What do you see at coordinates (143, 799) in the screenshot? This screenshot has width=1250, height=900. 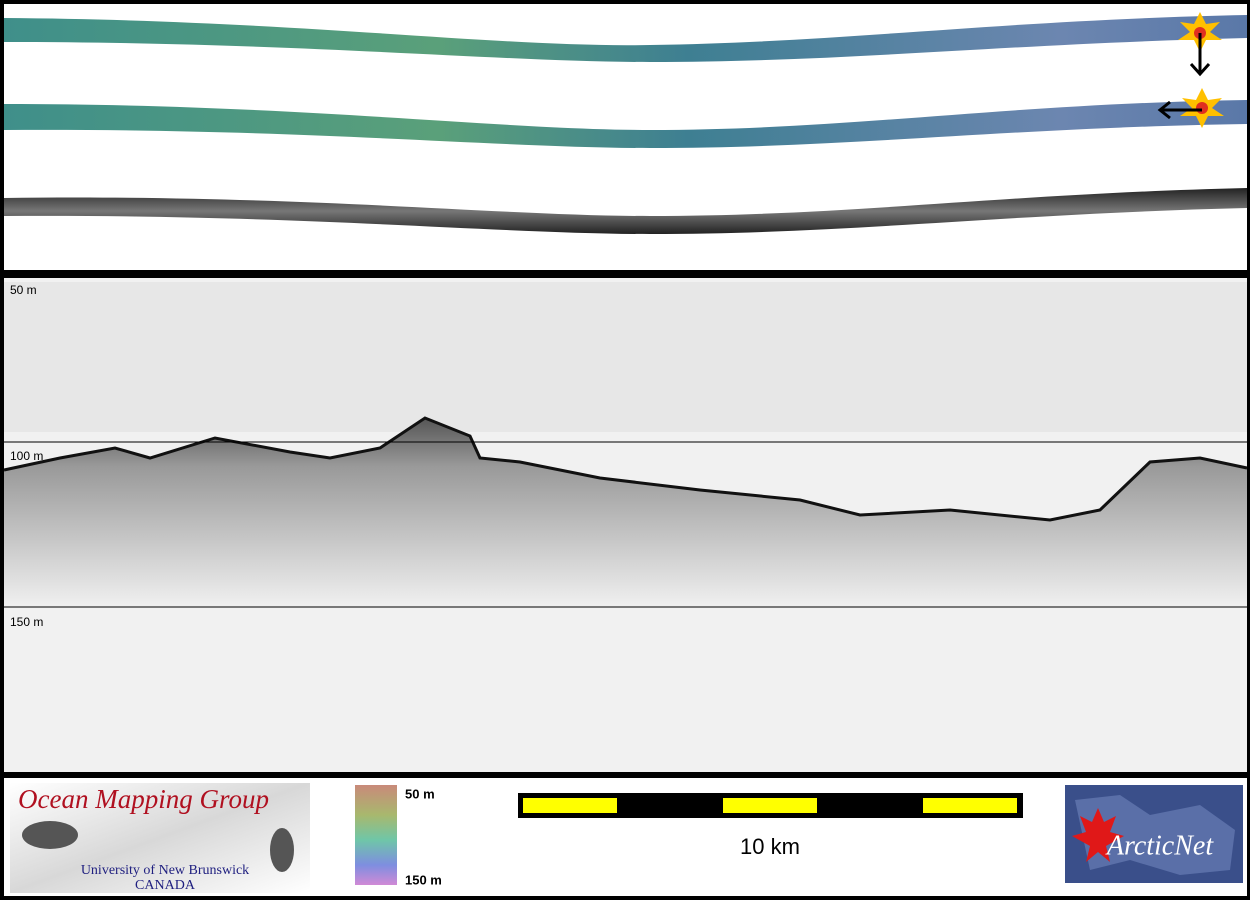 I see `omg-title: Ocean Mapping Group` at bounding box center [143, 799].